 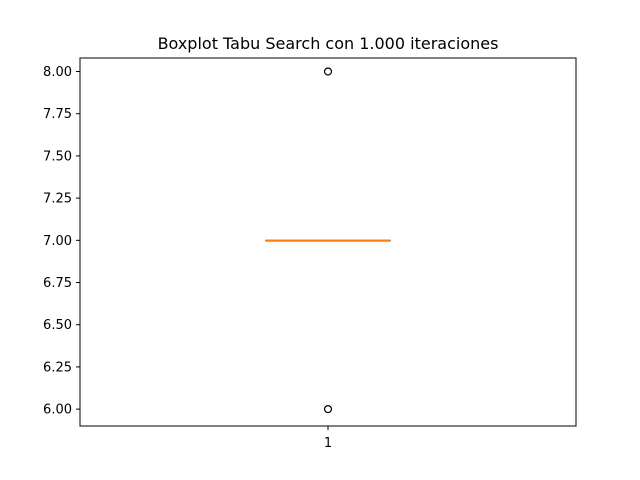 I want to click on y-axis: 6.00 6.25 6.50 6.75 7.00 7.25 7.50 7.75 8.00, so click(x=61, y=241).